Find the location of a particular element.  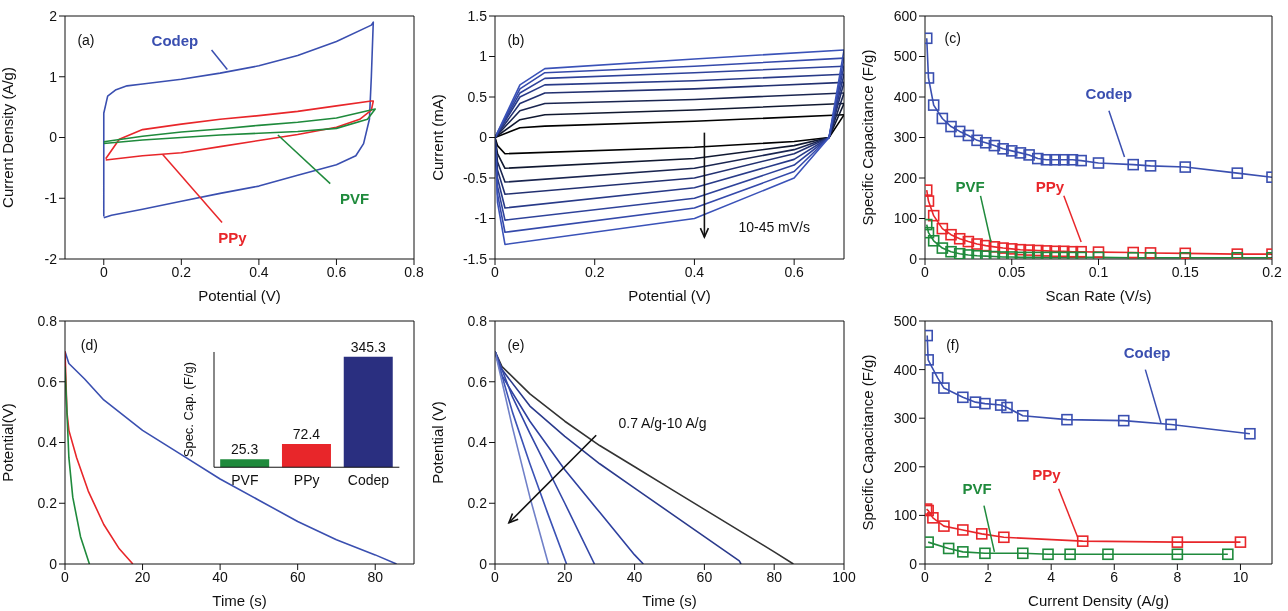

x-tick-label: 2 is located at coordinates (988, 576).